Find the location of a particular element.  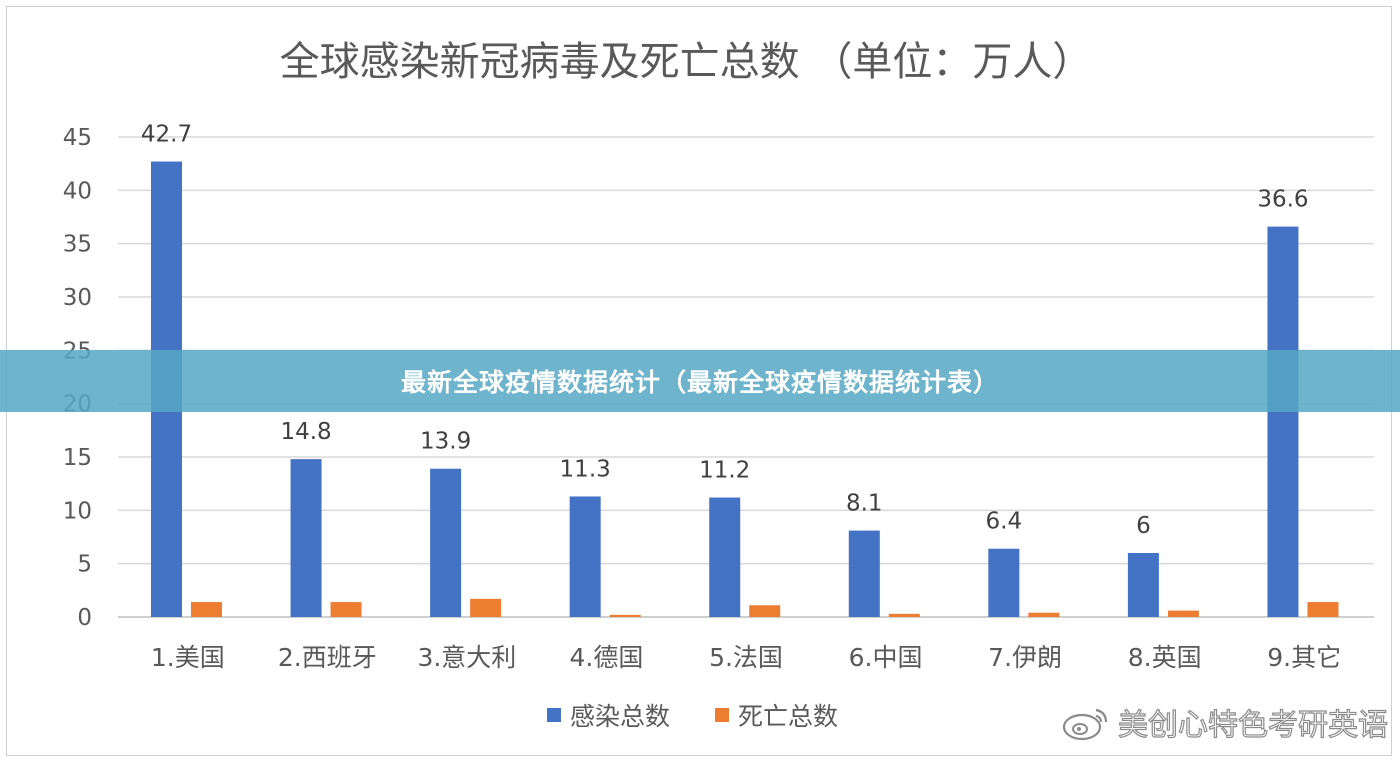

data-label: 14.8 is located at coordinates (305, 432).